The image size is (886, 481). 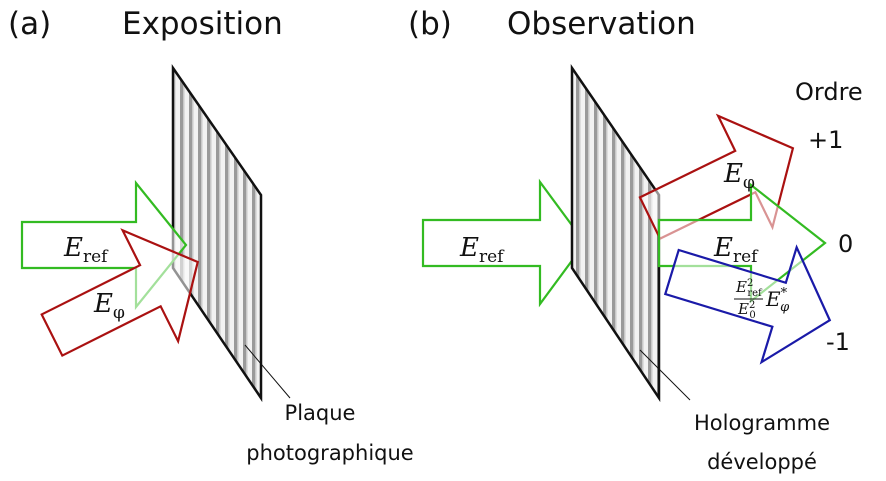 I want to click on reference-beam, so click(x=504, y=243).